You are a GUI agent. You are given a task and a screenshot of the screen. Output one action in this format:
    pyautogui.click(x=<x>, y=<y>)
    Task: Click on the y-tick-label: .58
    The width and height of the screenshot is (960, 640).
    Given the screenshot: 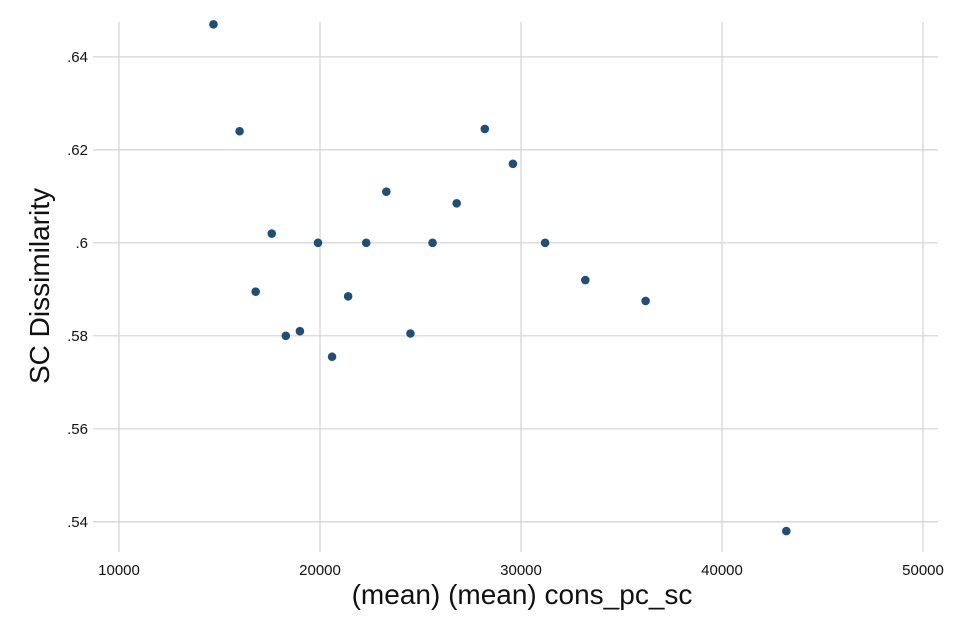 What is the action you would take?
    pyautogui.click(x=77, y=336)
    